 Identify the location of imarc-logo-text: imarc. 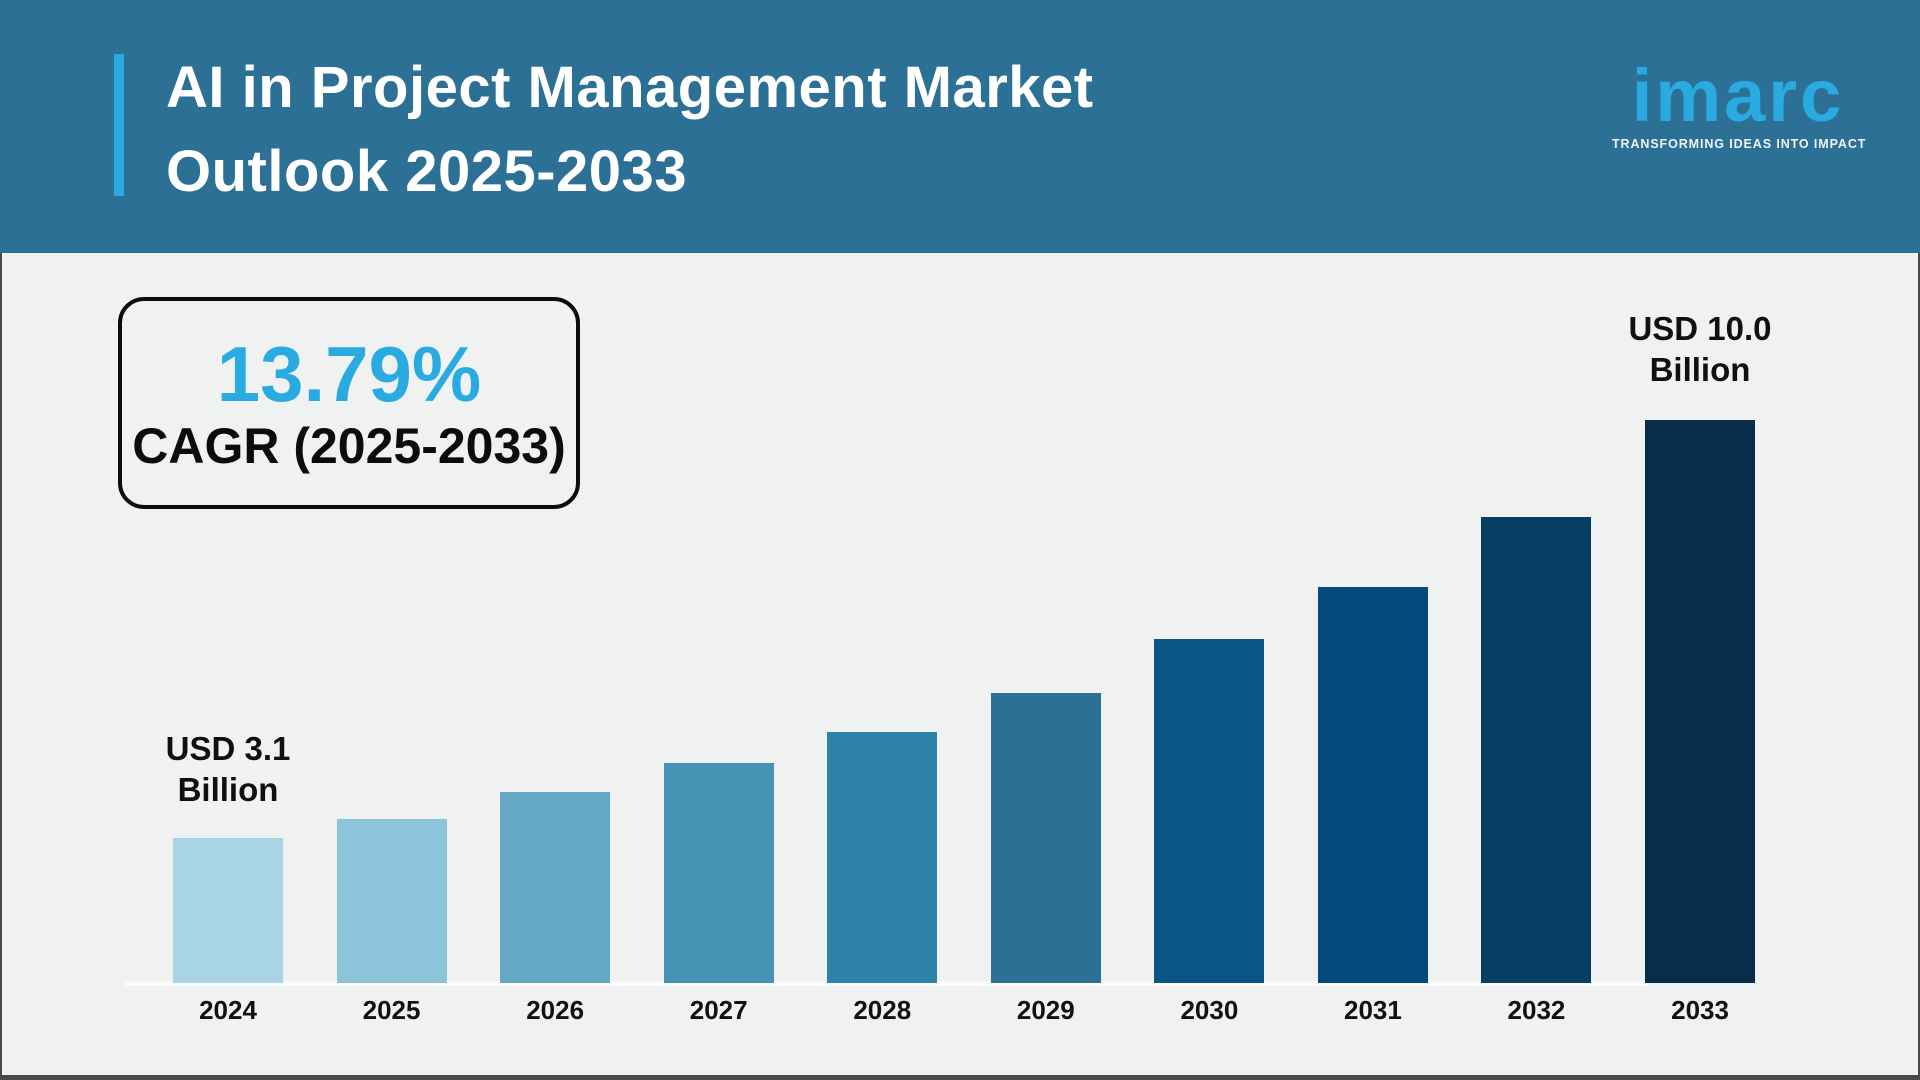
(1738, 95).